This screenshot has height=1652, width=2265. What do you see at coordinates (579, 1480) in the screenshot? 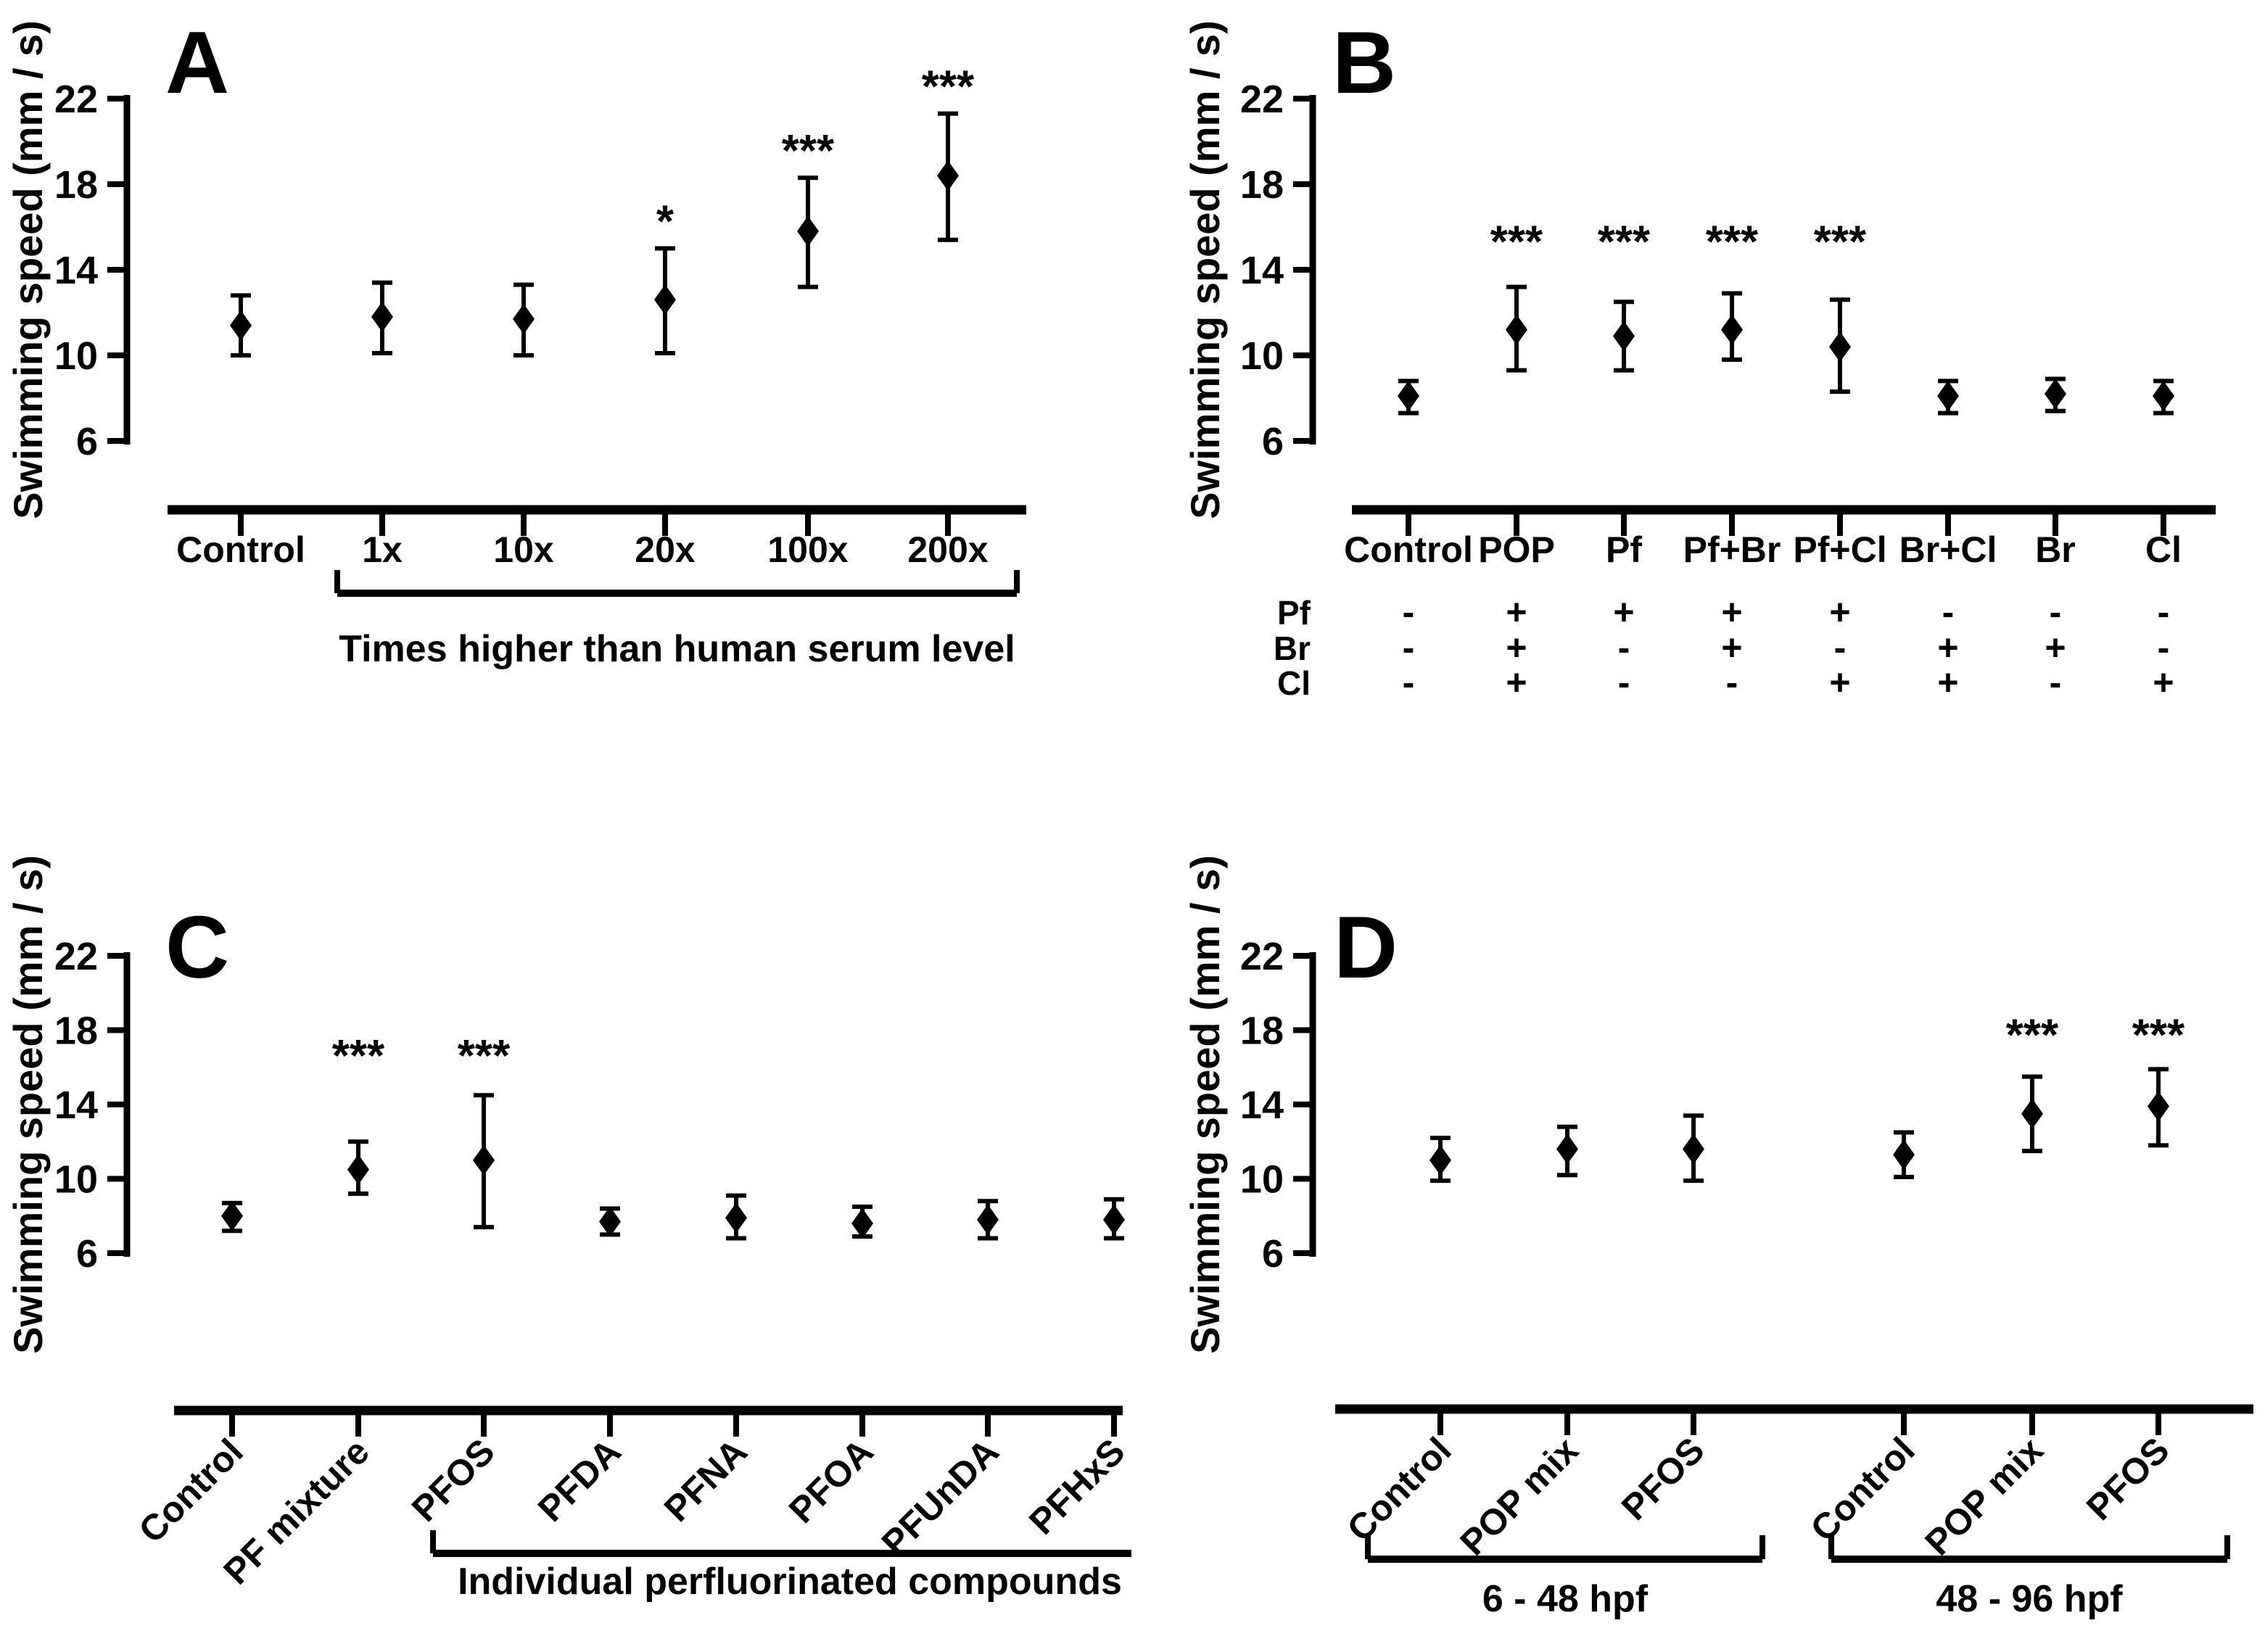
I see `svg-text: PFDA` at bounding box center [579, 1480].